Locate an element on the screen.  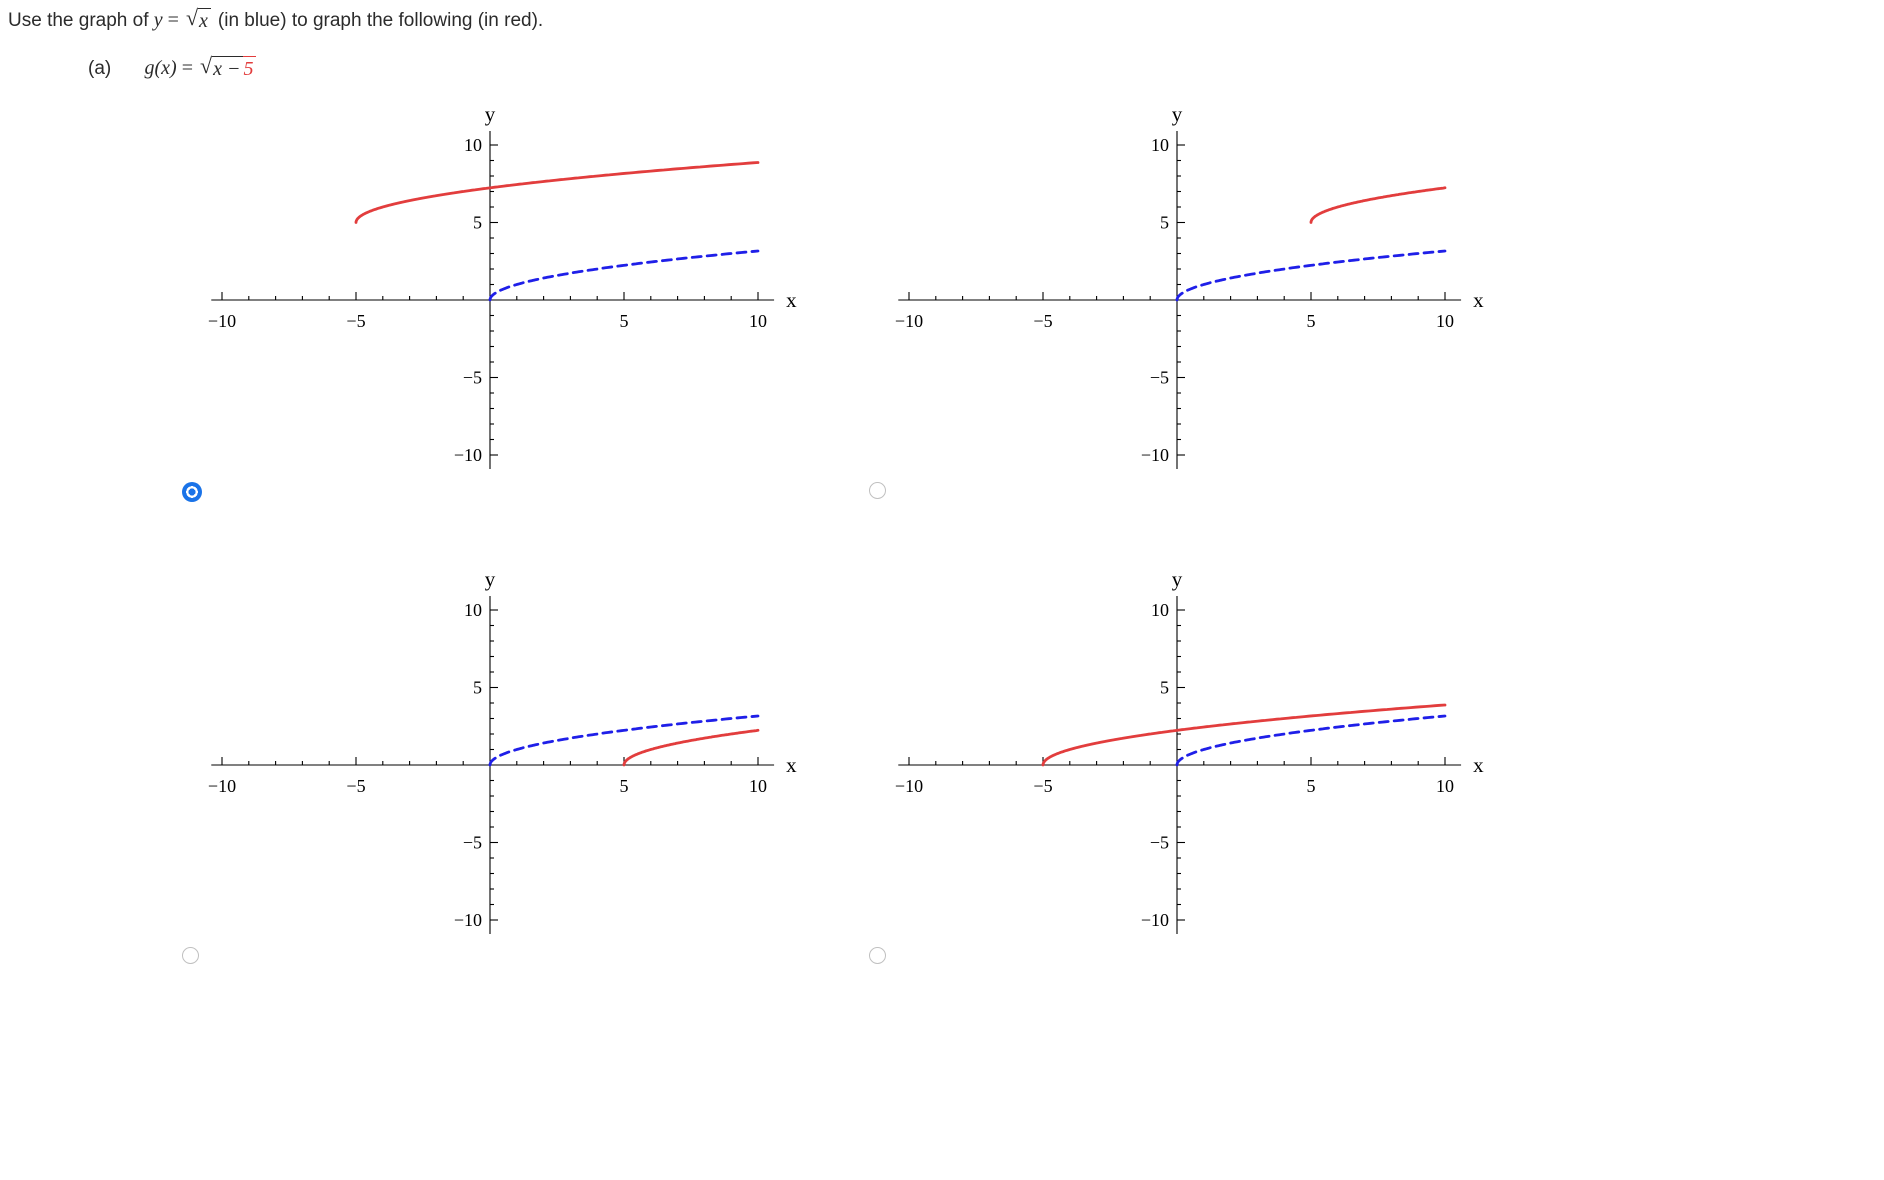
graph-bottom-right: −10 −10 −5 −5 5 5 10 10 x y is located at coordinates (1189, 750).